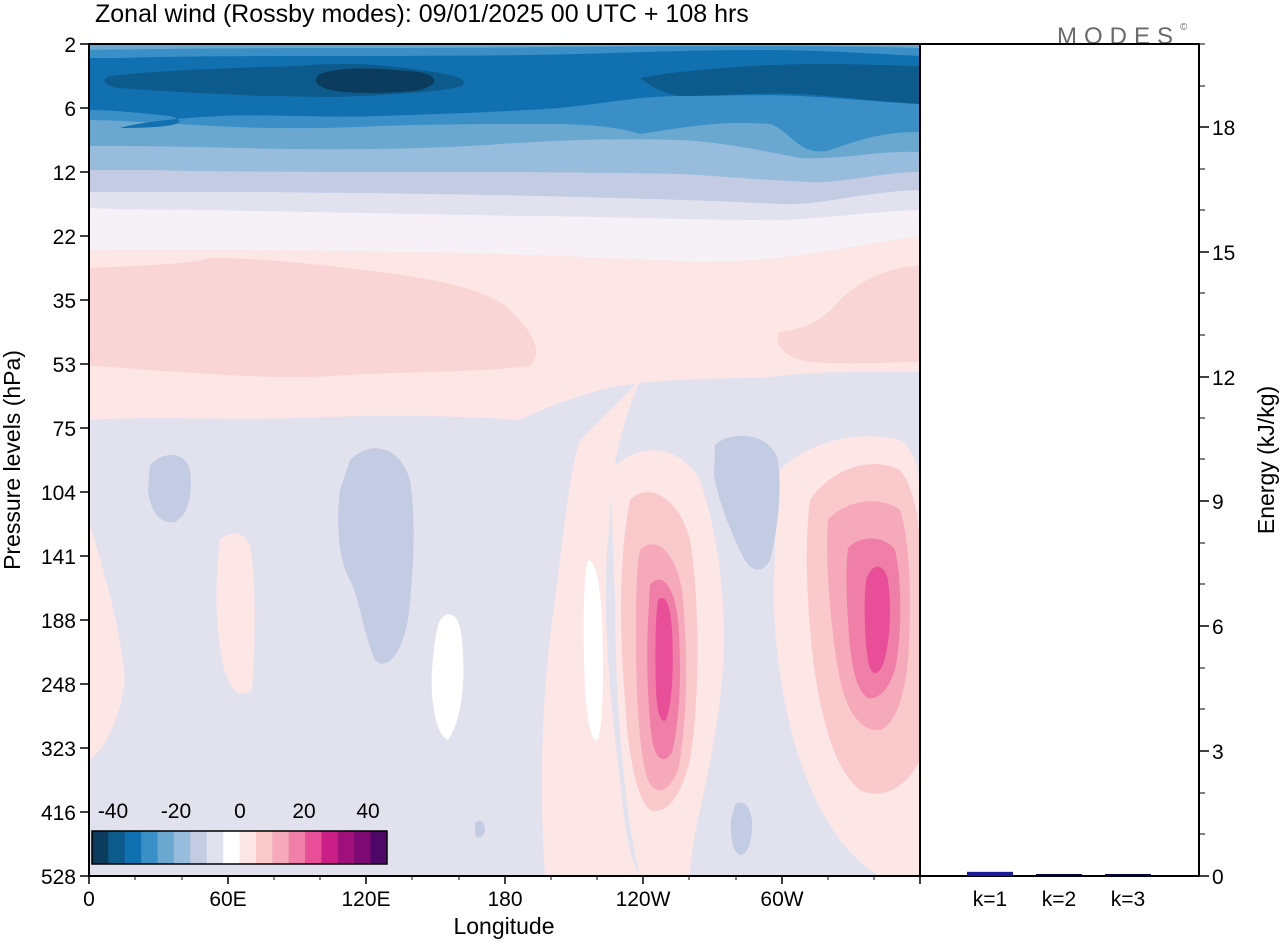 The image size is (1280, 942). What do you see at coordinates (107, 640) in the screenshot?
I see `contour-pos-lower-d` at bounding box center [107, 640].